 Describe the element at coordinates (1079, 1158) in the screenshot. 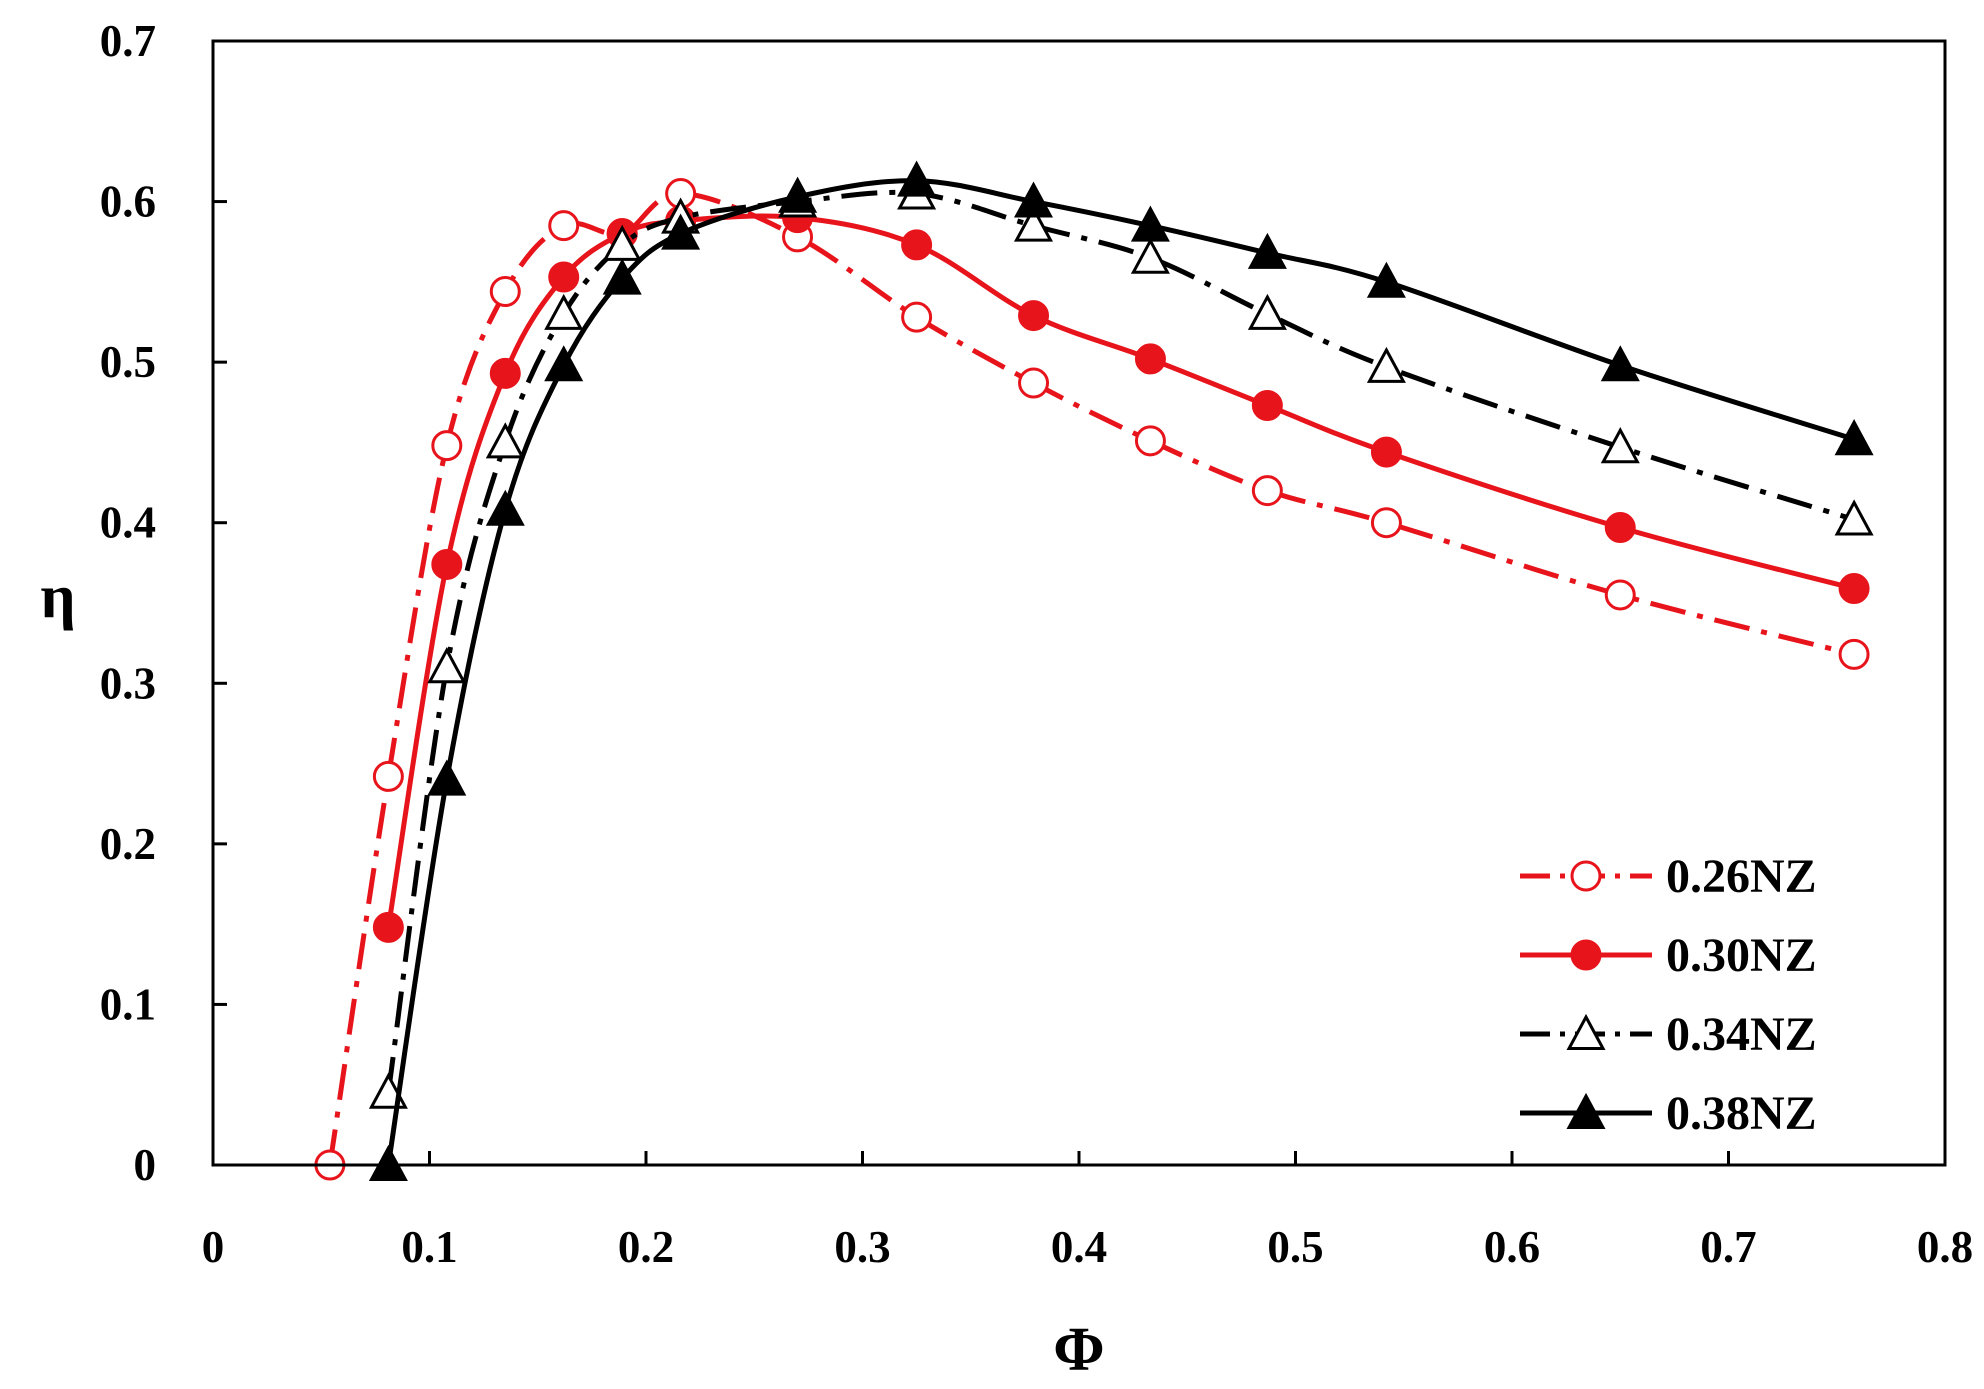

I see `x-axis-ticks` at that location.